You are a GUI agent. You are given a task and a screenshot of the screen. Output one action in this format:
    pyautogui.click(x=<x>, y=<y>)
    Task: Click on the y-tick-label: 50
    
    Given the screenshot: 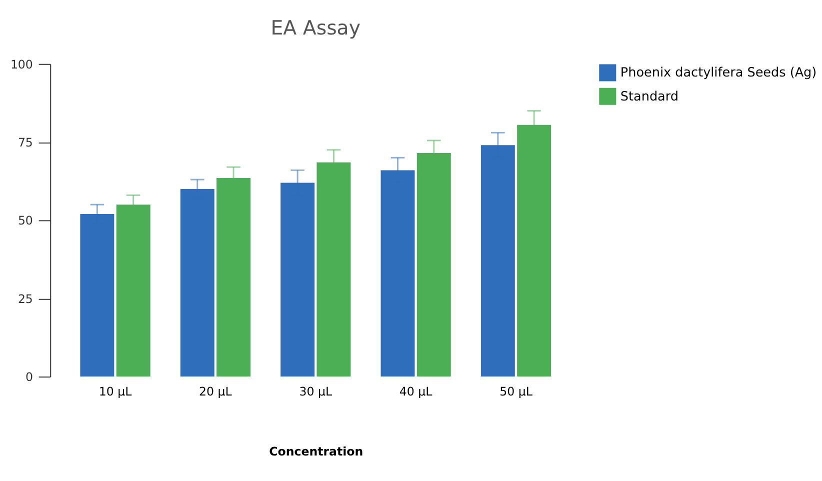 What is the action you would take?
    pyautogui.click(x=25, y=221)
    